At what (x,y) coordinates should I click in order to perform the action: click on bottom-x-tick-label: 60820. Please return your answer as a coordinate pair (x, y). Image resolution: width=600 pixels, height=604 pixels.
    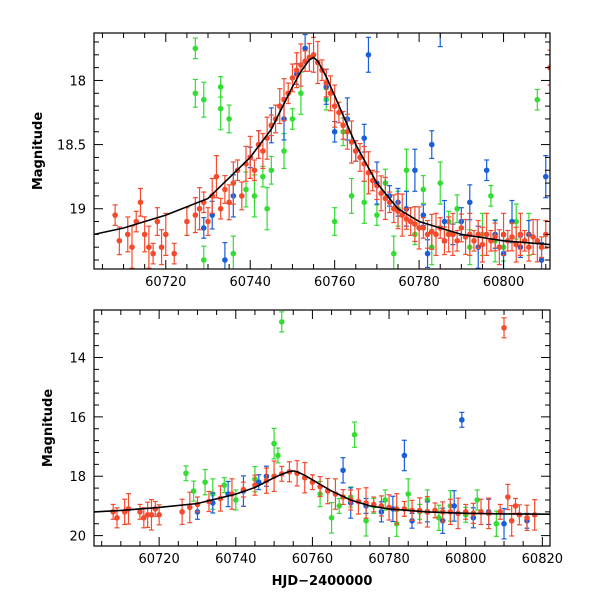
    Looking at the image, I should click on (542, 559).